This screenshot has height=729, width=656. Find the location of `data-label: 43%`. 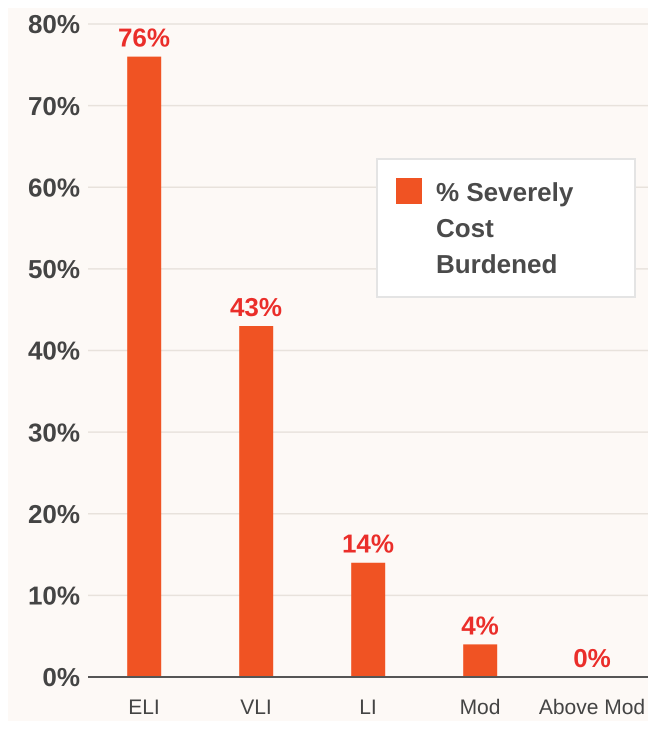

data-label: 43% is located at coordinates (256, 307).